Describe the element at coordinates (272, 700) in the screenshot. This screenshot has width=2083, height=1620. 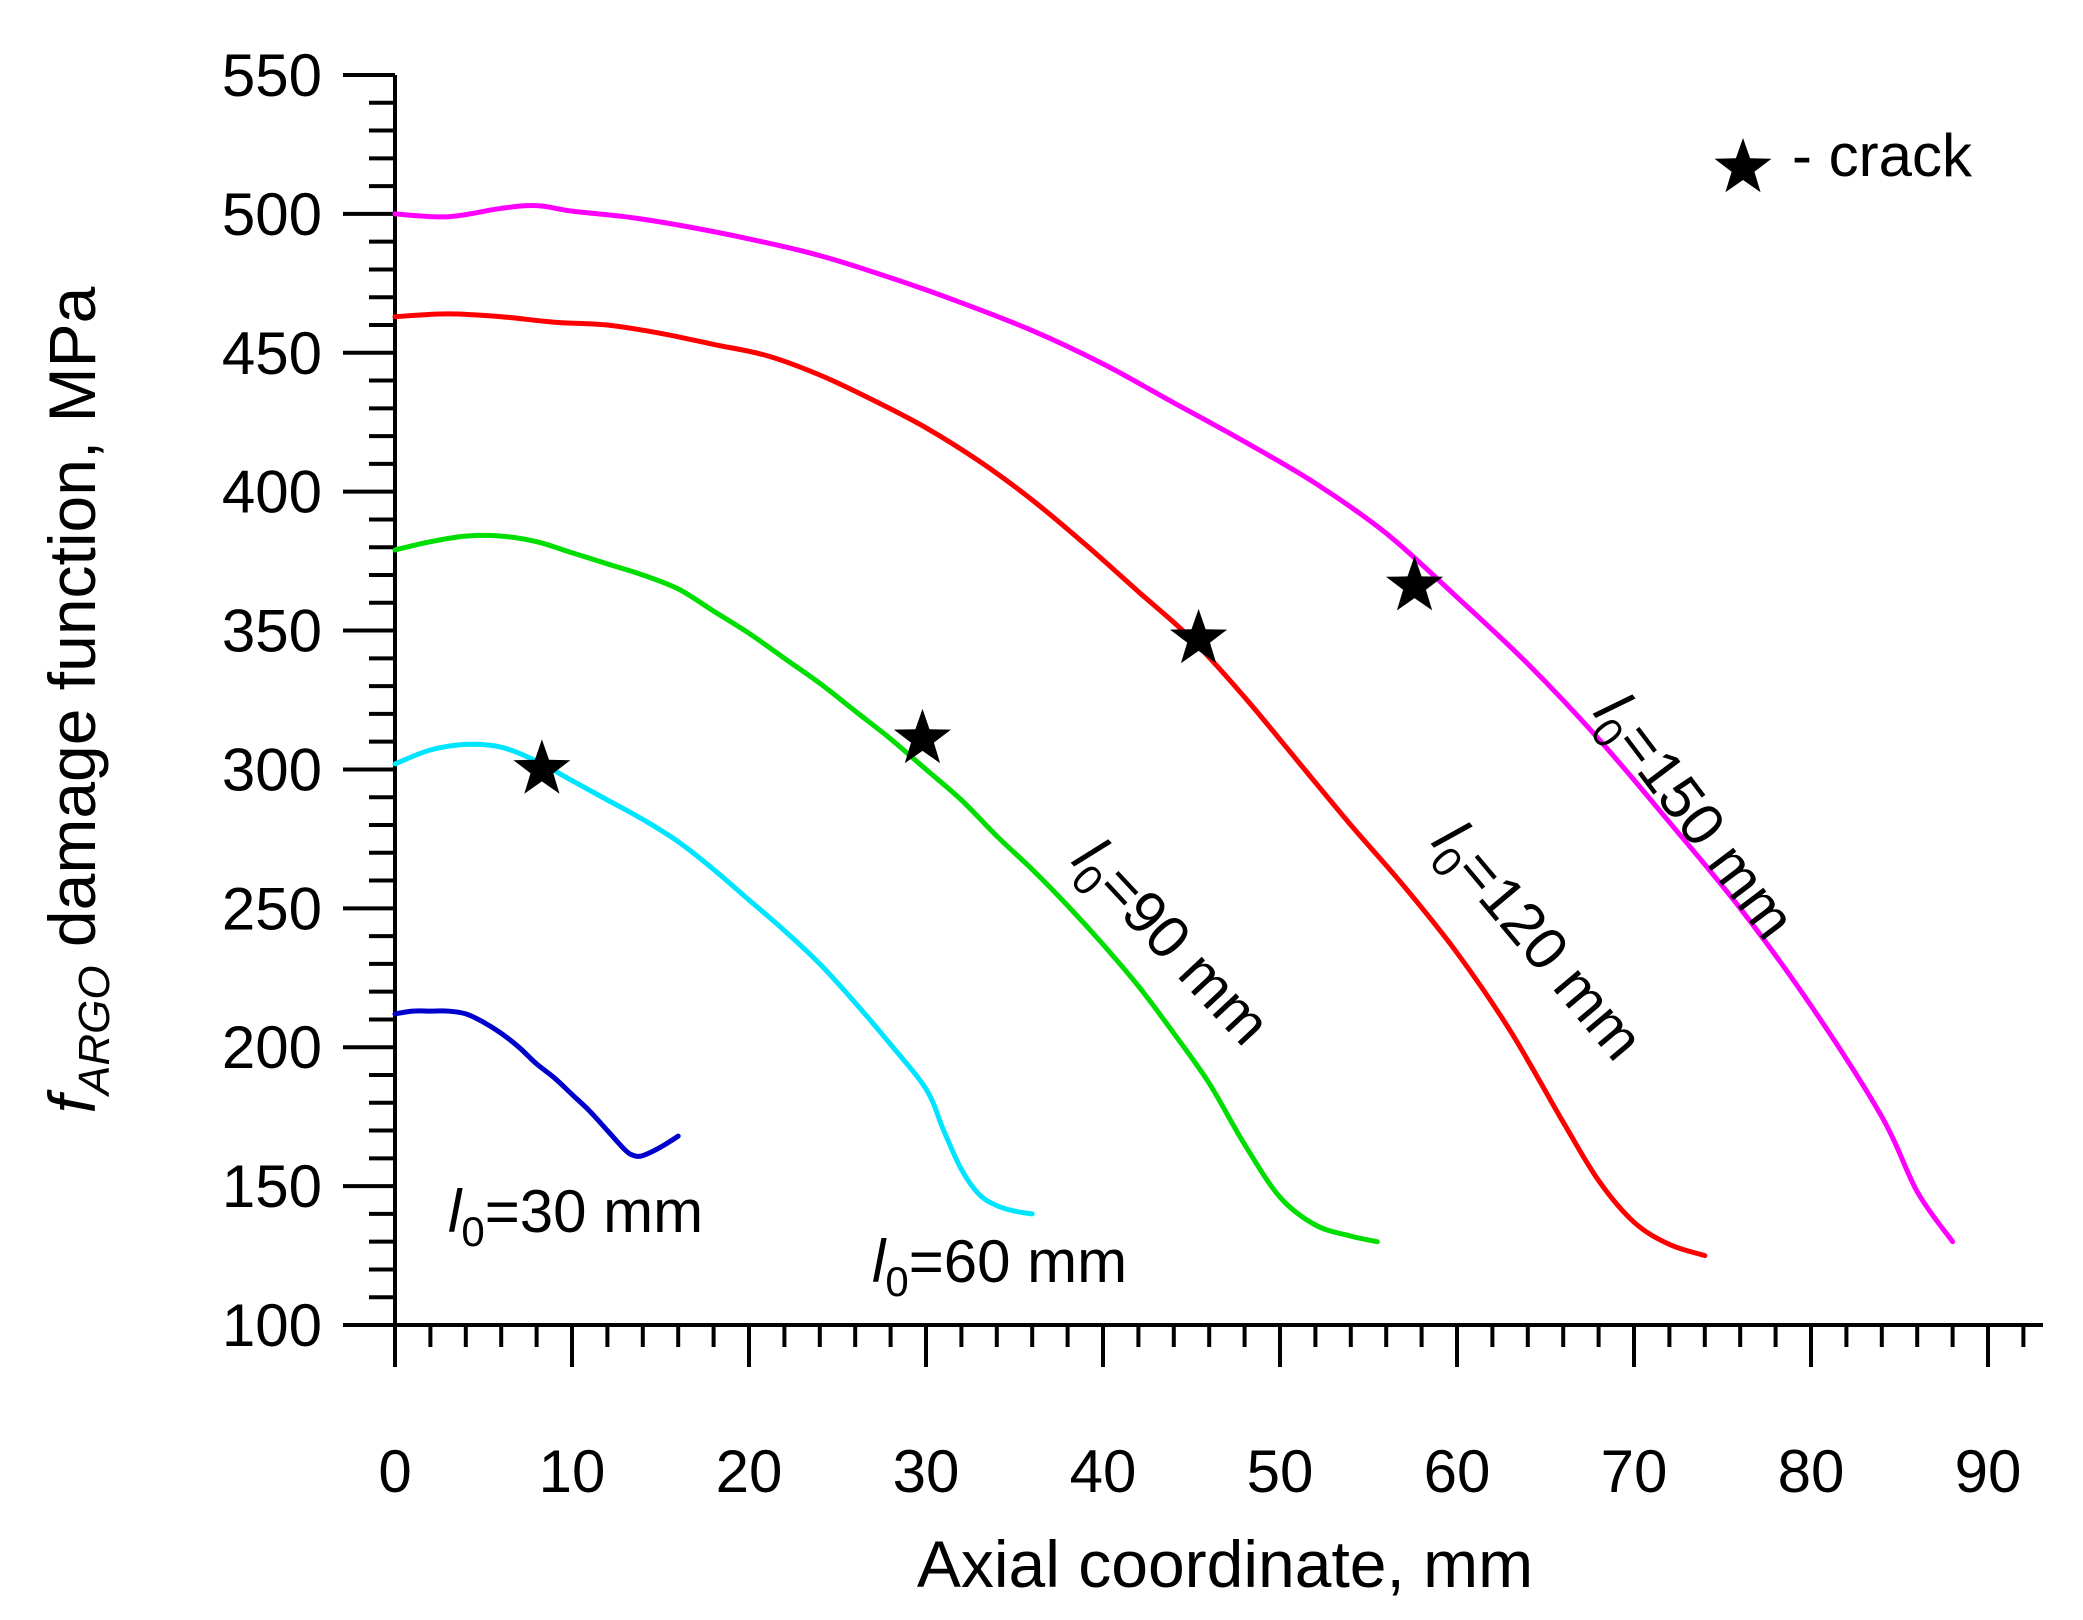
I see `y-tick-labels: 100 150 200 250 300 350 400 450 500 550` at that location.